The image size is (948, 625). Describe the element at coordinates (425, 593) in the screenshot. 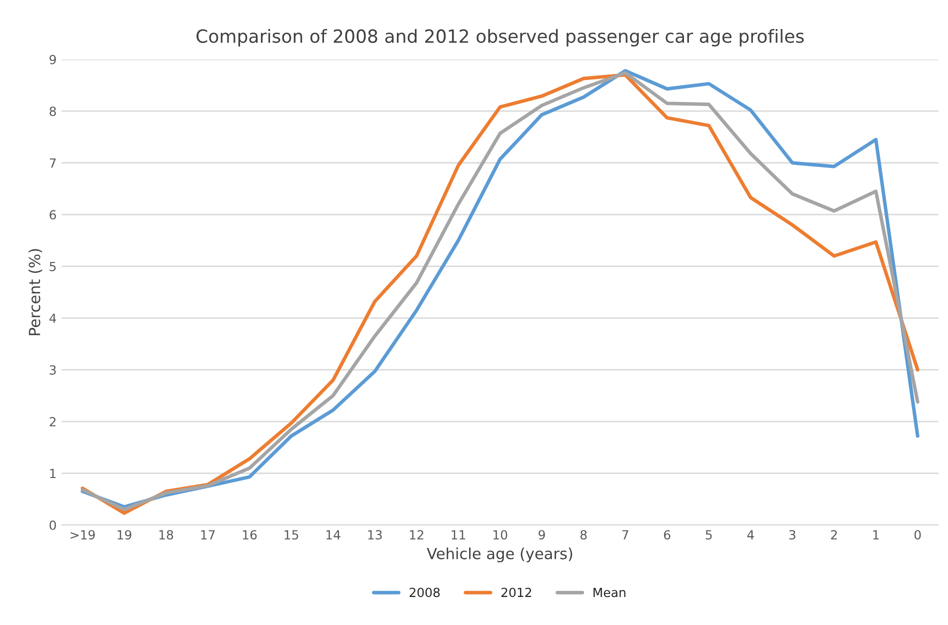

I see `legend-label: 2008` at that location.